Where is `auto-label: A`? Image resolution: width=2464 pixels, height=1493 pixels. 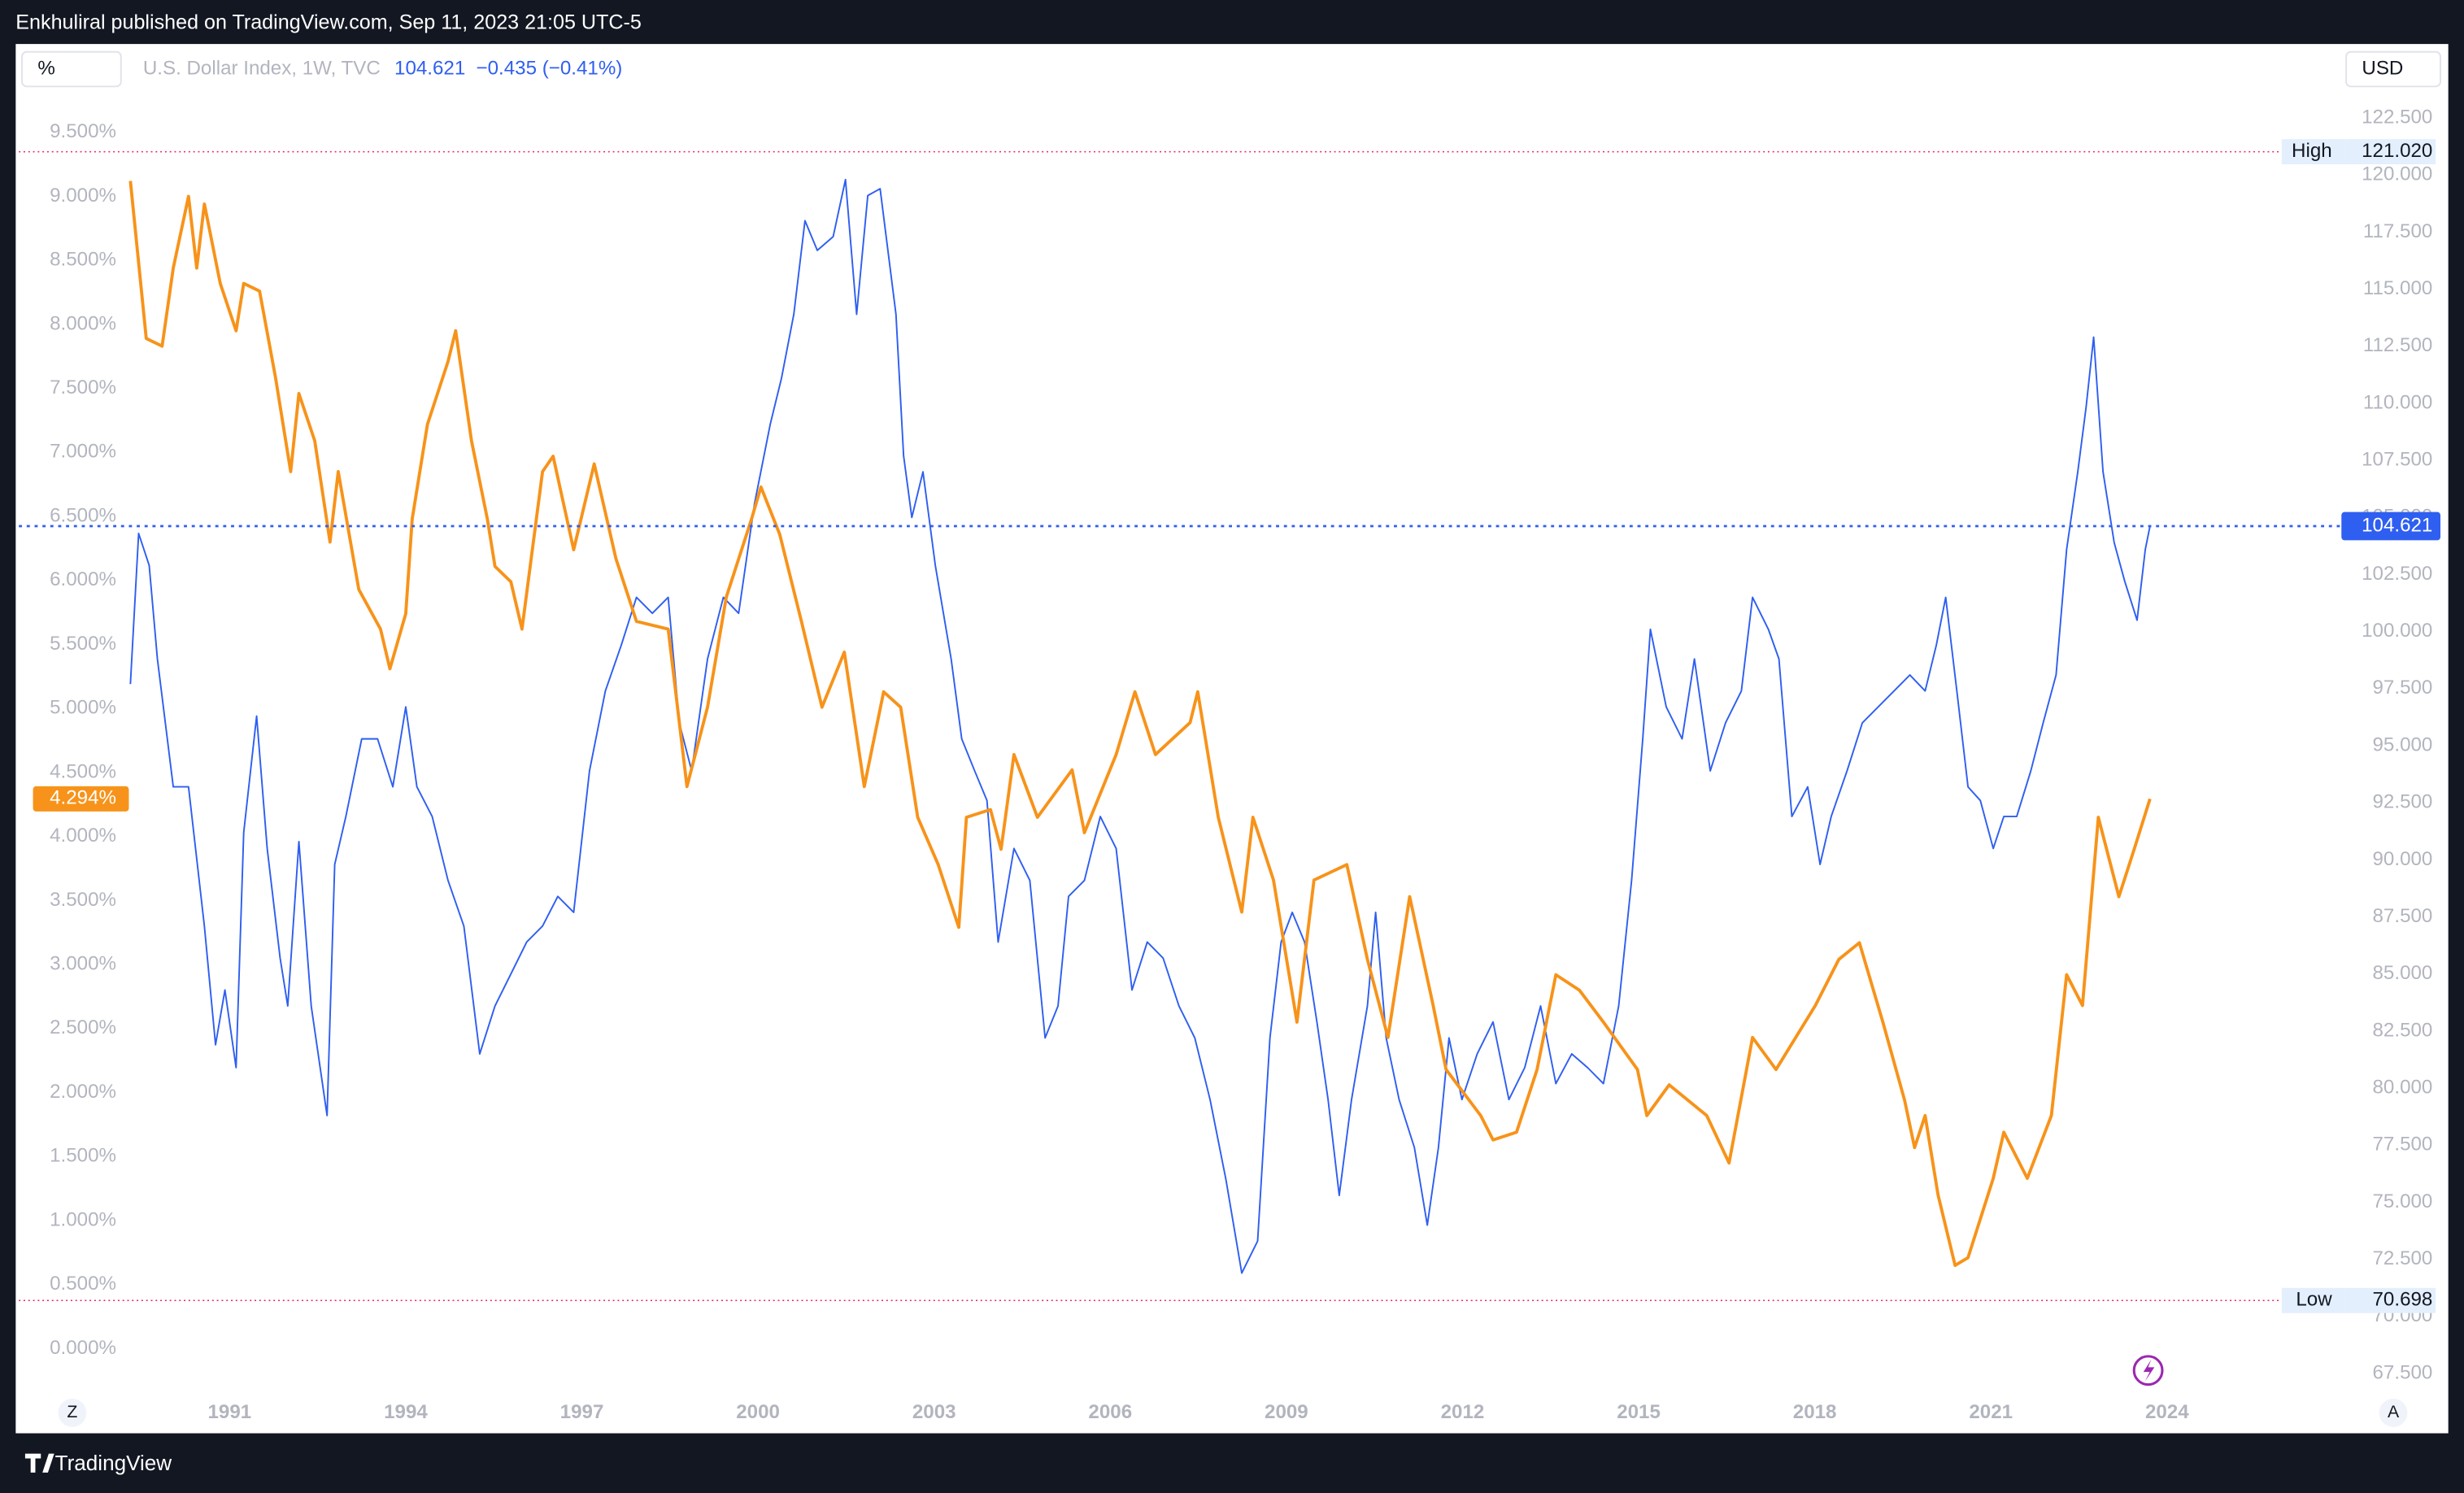 auto-label: A is located at coordinates (2394, 1411).